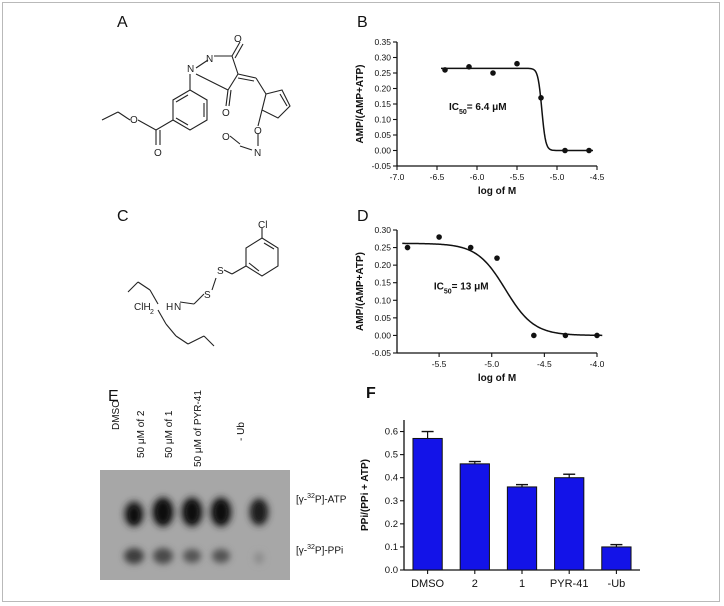  What do you see at coordinates (198, 428) in the screenshot?
I see `gel-lane-label: 50 μM of PYR-41` at bounding box center [198, 428].